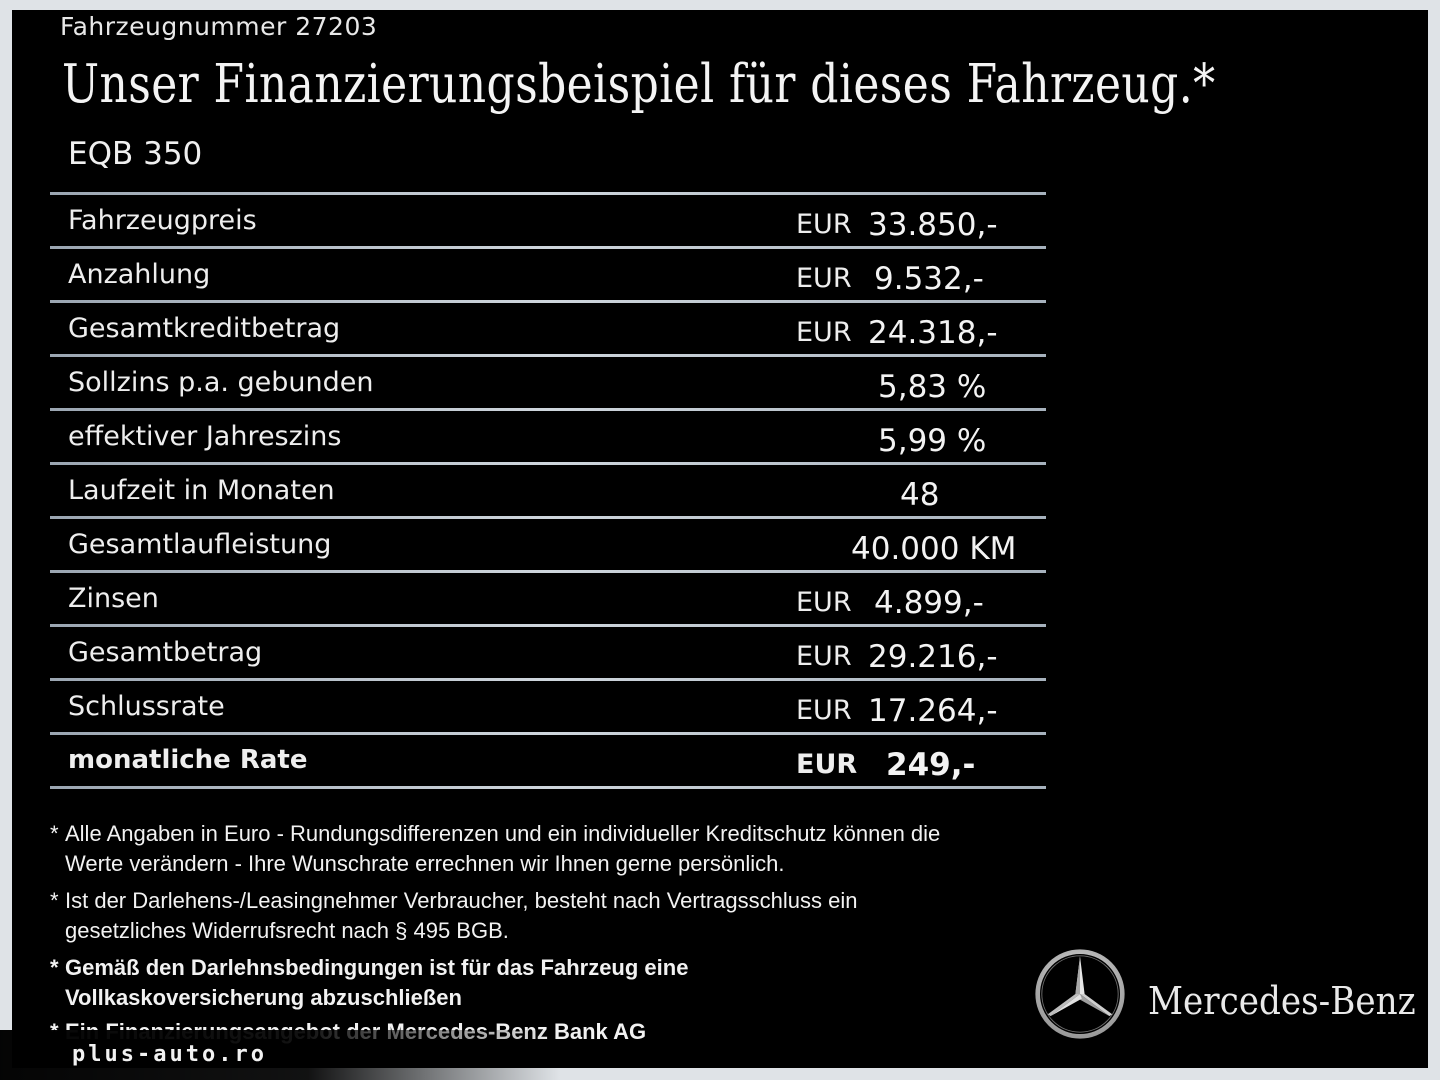 The image size is (1440, 1080). Describe the element at coordinates (201, 490) in the screenshot. I see `row-label: Laufzeit in Monaten` at that location.